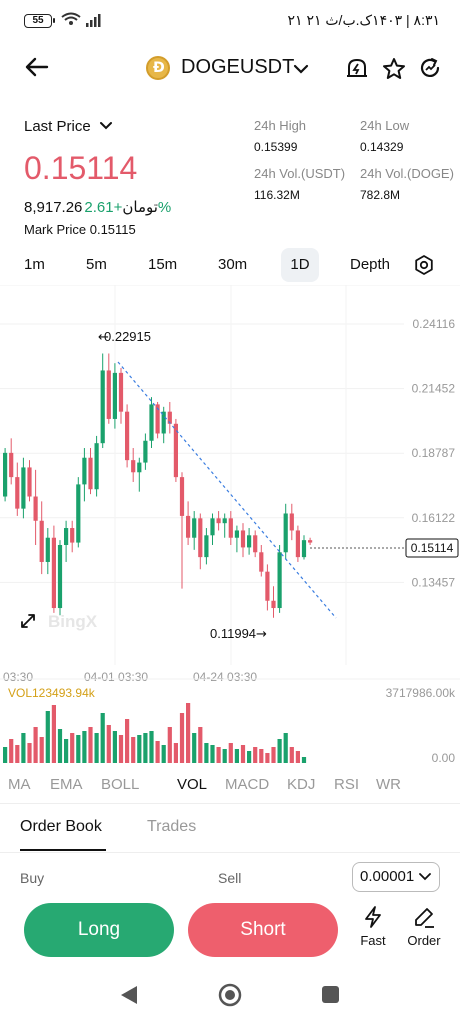 Image resolution: width=460 pixels, height=1024 pixels. What do you see at coordinates (28, 621) in the screenshot?
I see `expand-icon` at bounding box center [28, 621].